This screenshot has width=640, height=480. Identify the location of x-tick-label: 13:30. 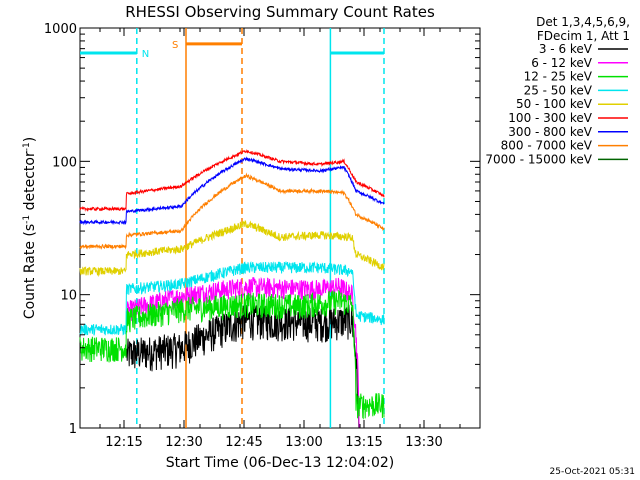
(423, 442).